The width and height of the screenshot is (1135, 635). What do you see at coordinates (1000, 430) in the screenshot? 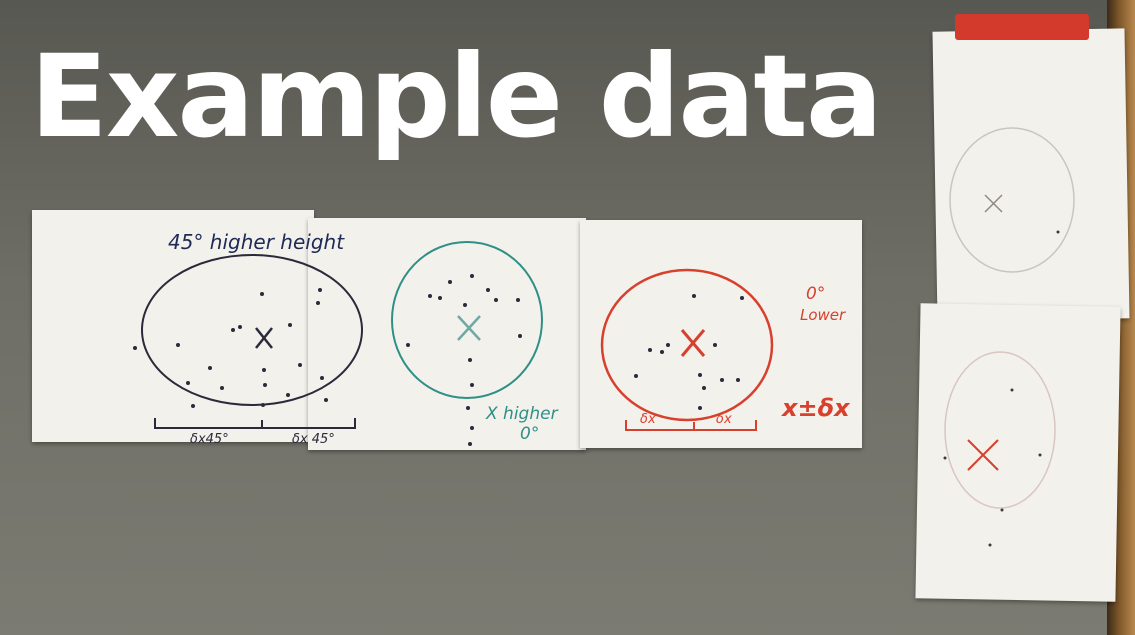
I see `faint-ellipse-bottom` at bounding box center [1000, 430].